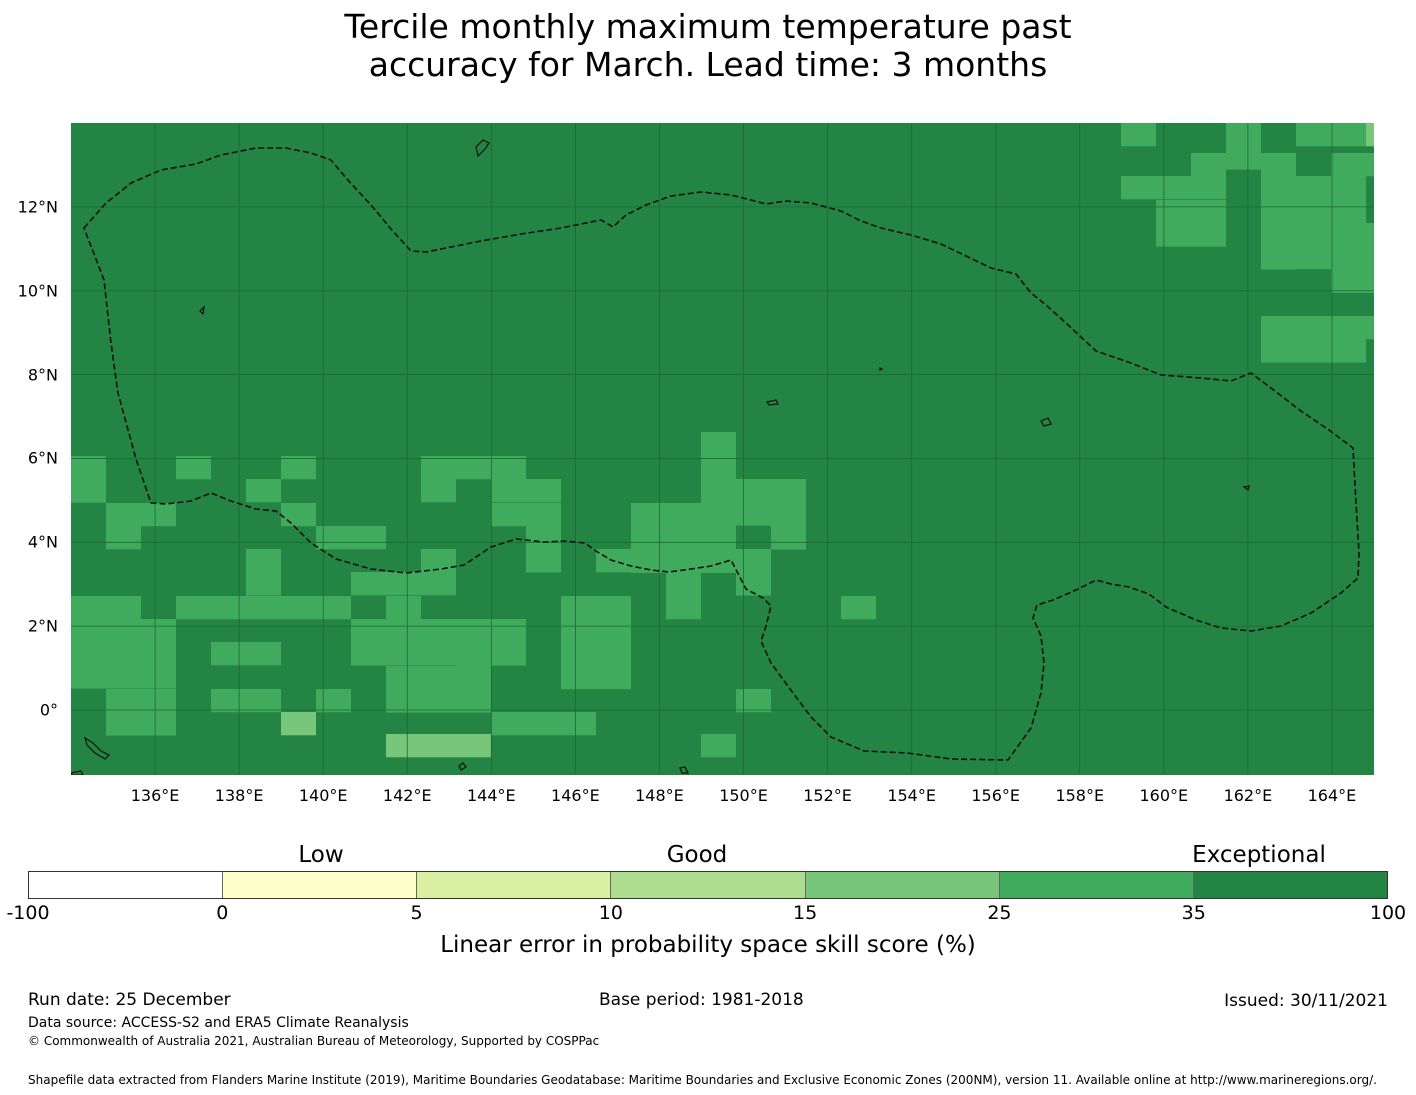  What do you see at coordinates (42, 626) in the screenshot?
I see `latitude-tick-label: 2°N` at bounding box center [42, 626].